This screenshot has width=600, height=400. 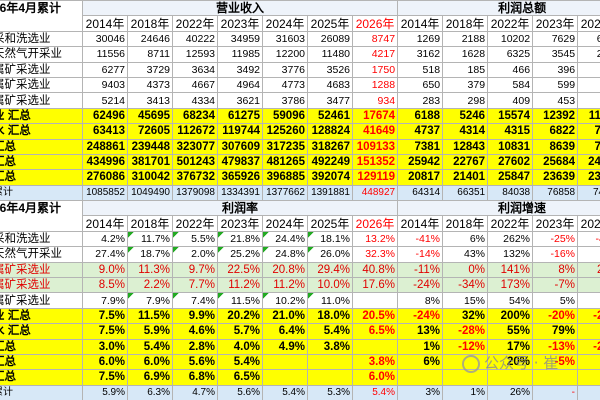 What do you see at coordinates (240, 346) in the screenshot?
I see `table-cell: 4.0%` at bounding box center [240, 346].